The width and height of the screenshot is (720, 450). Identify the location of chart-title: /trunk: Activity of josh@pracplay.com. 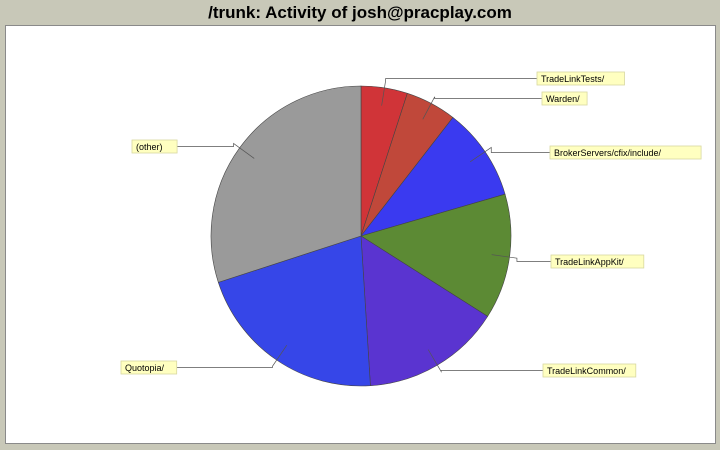
(360, 13).